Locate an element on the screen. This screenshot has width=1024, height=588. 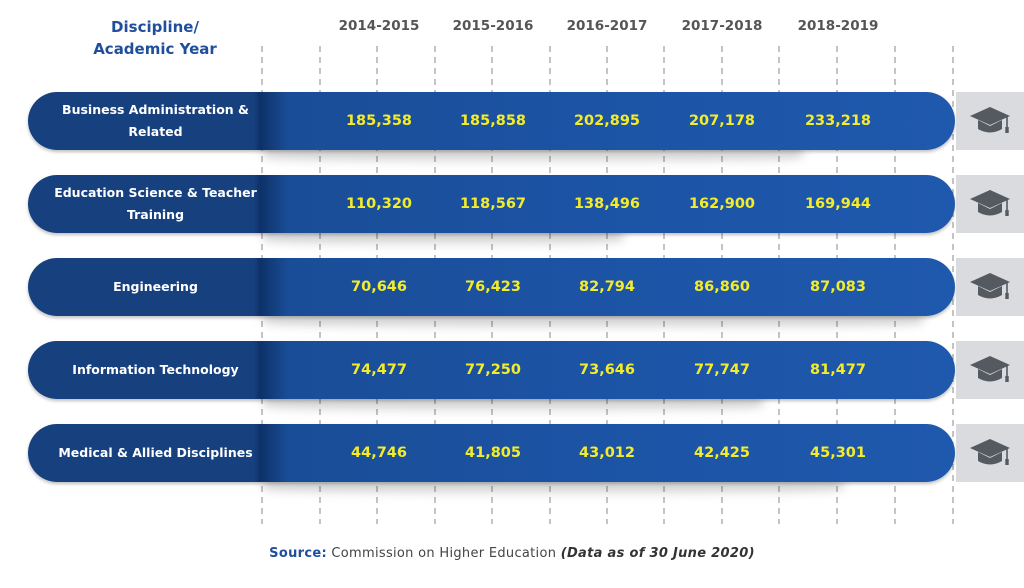
discipline-header: Discipline/ Academic Year is located at coordinates (155, 38).